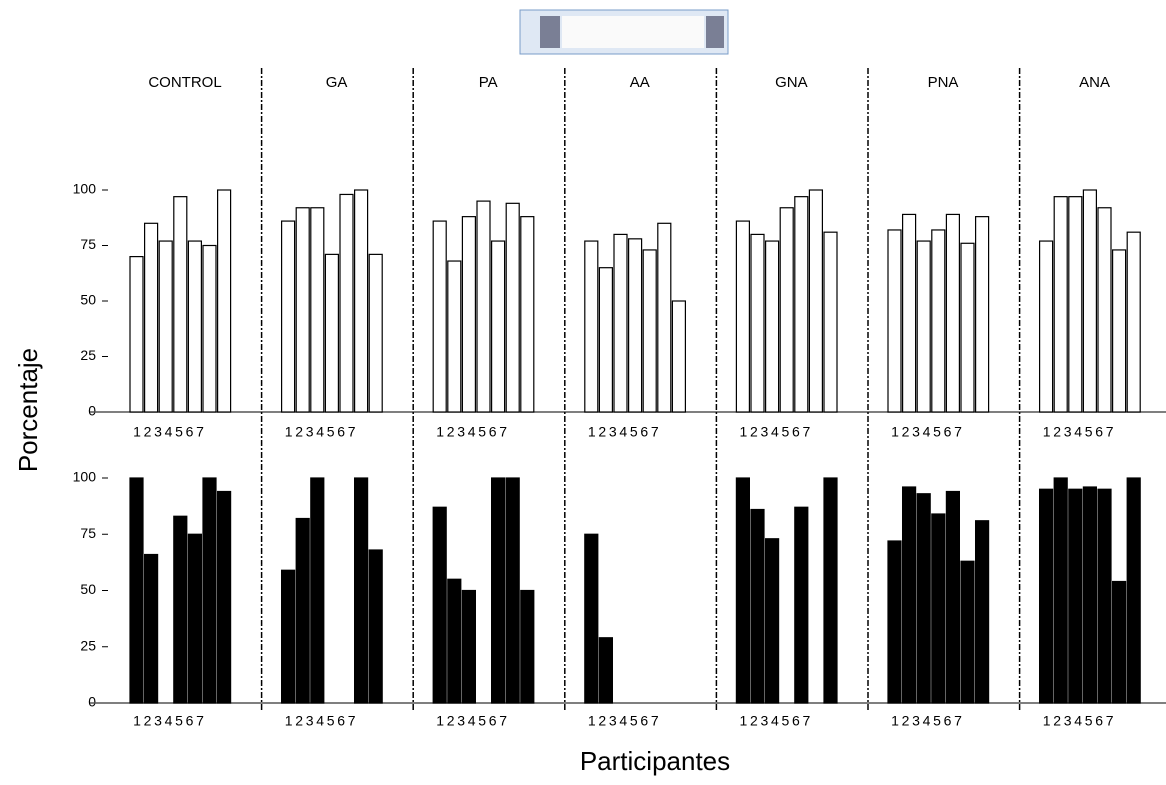 This screenshot has height=785, width=1166. What do you see at coordinates (337, 82) in the screenshot?
I see `group-title: GA` at bounding box center [337, 82].